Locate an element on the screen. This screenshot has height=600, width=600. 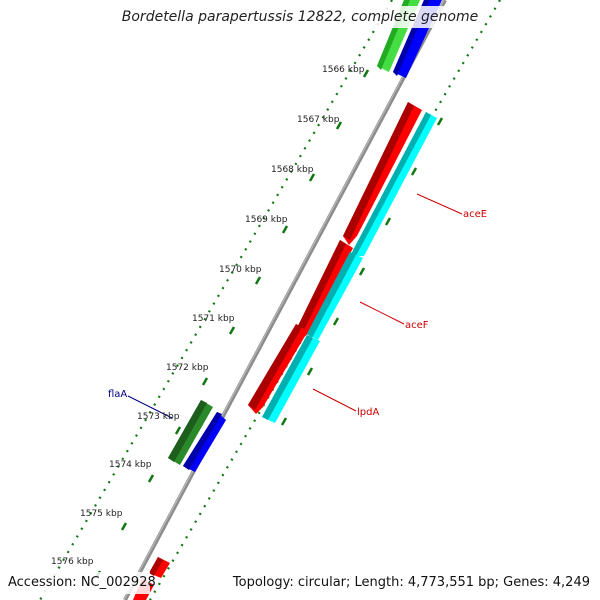
gene-label-aceE: aceE is located at coordinates (475, 214).